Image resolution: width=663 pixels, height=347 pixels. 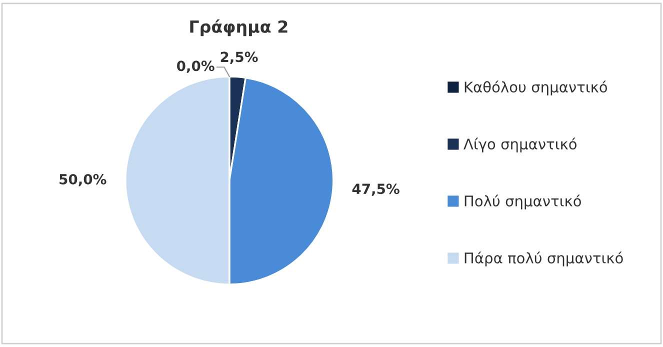 What do you see at coordinates (195, 66) in the screenshot?
I see `text: 0,0%` at bounding box center [195, 66].